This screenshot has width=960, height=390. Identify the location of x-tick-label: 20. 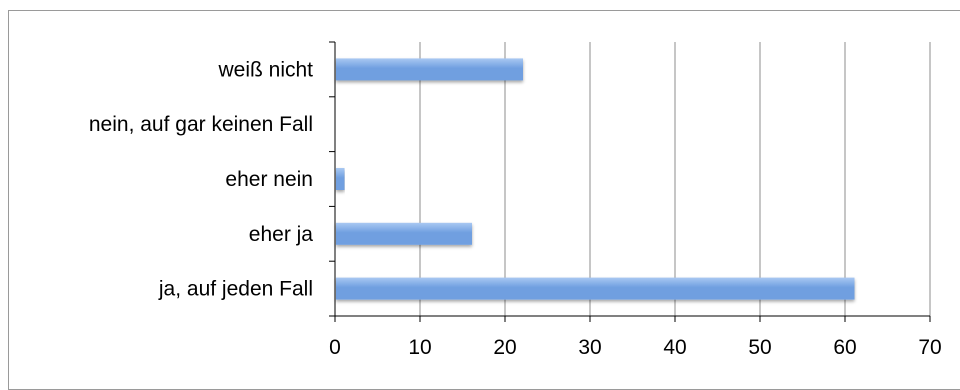
(504, 347).